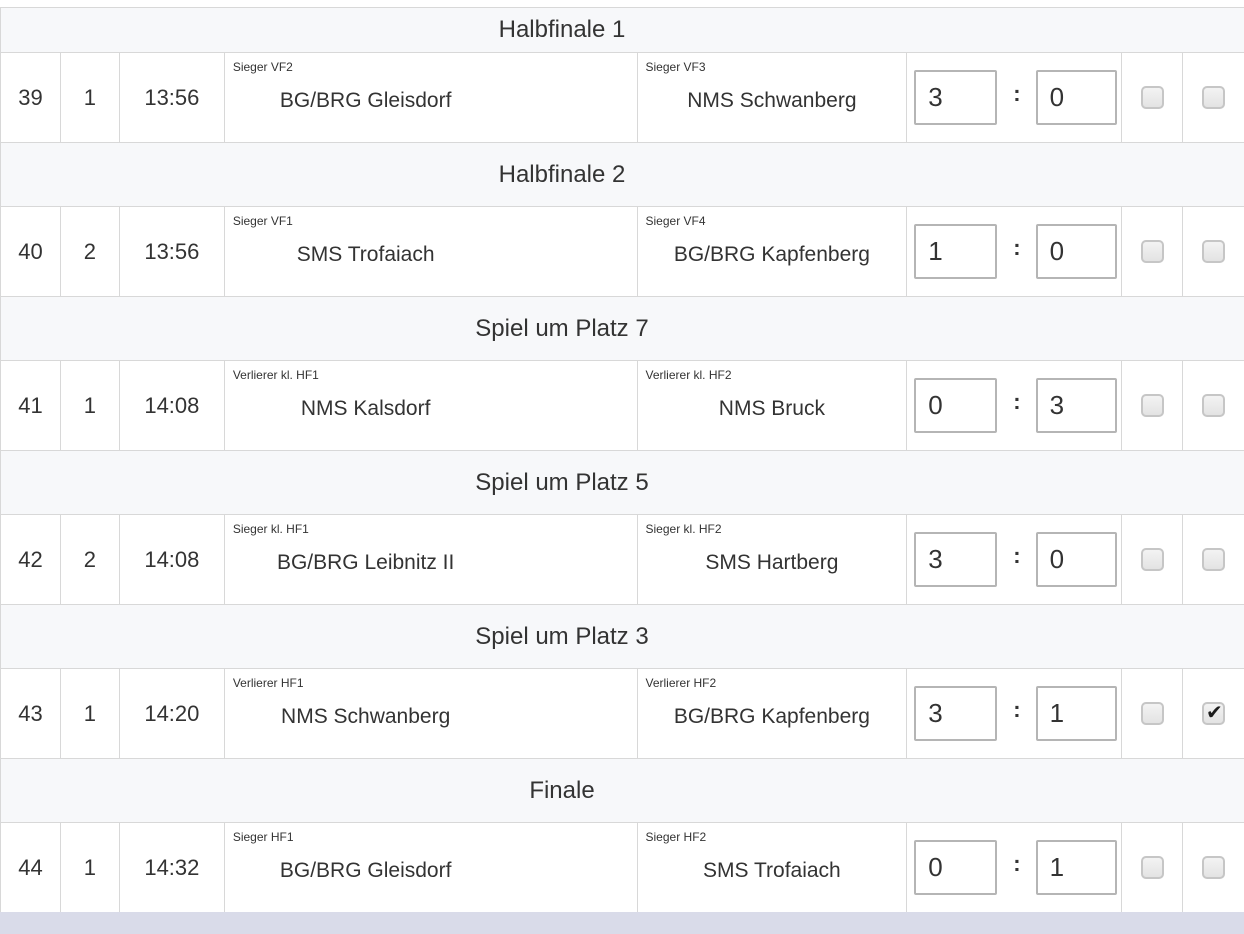 Image resolution: width=1244 pixels, height=934 pixels. What do you see at coordinates (688, 375) in the screenshot?
I see `away-seed-label: Verlierer kl. HF2` at bounding box center [688, 375].